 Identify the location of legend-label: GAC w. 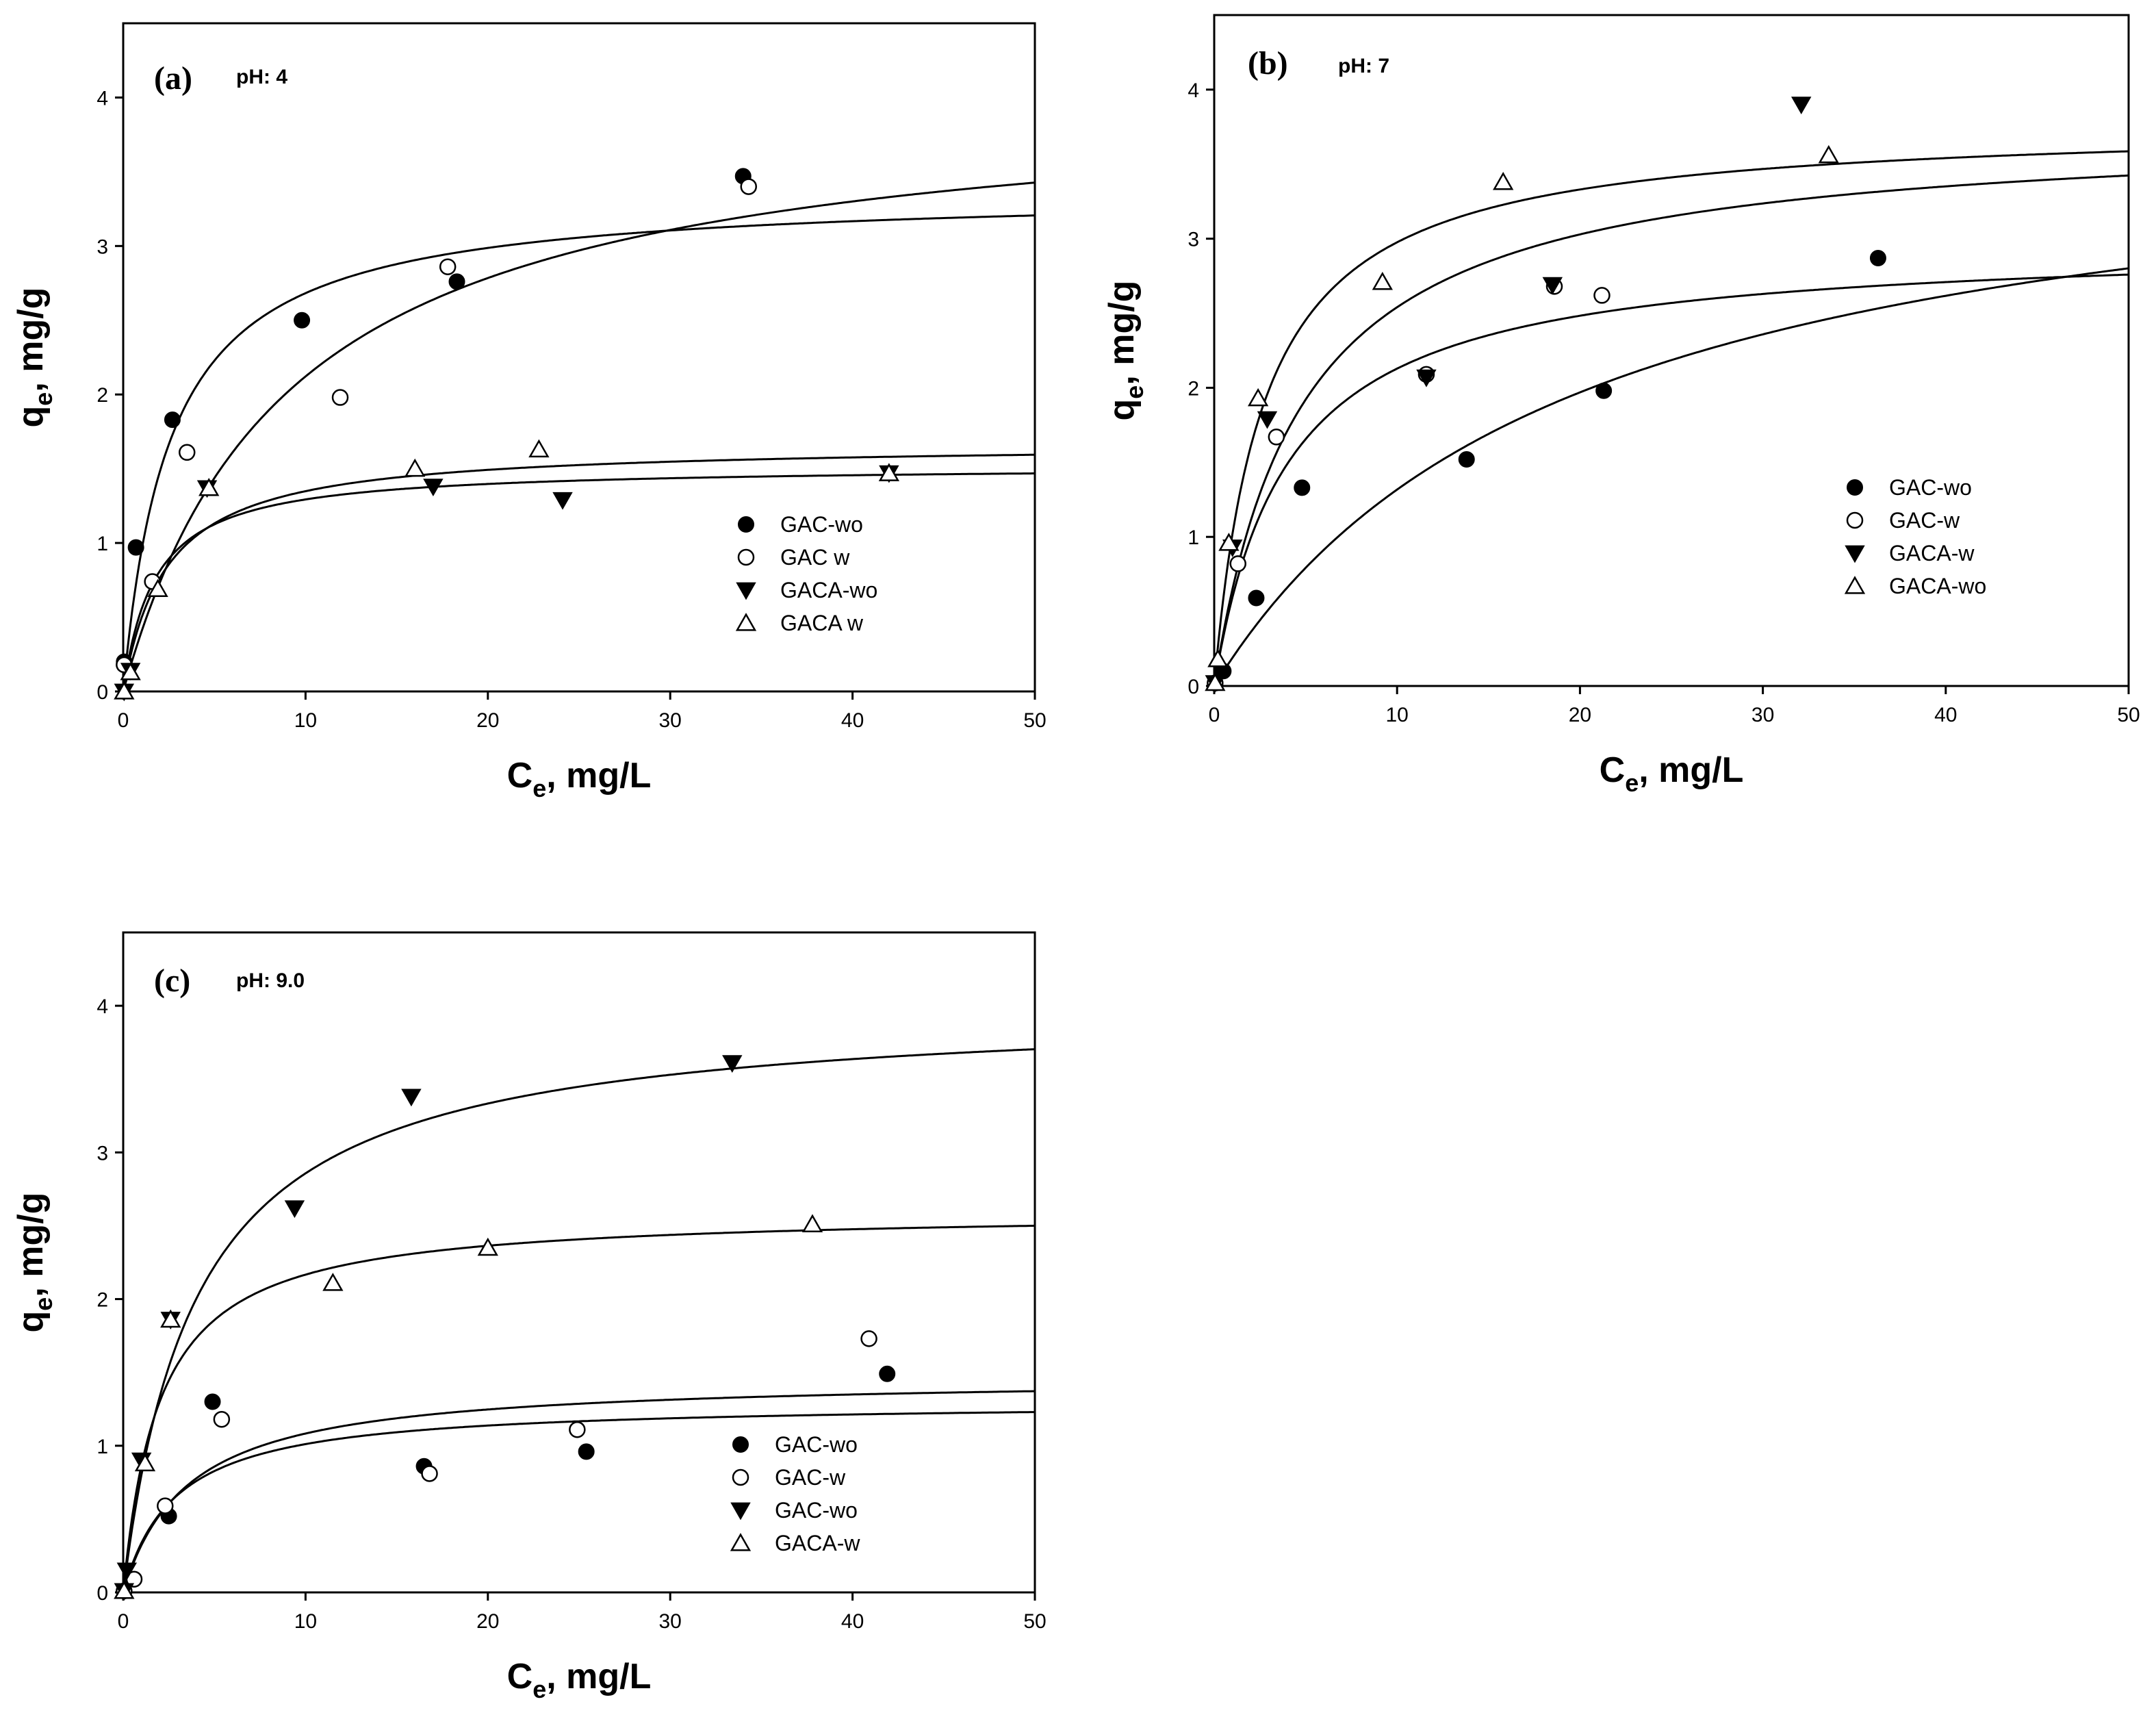
(815, 557).